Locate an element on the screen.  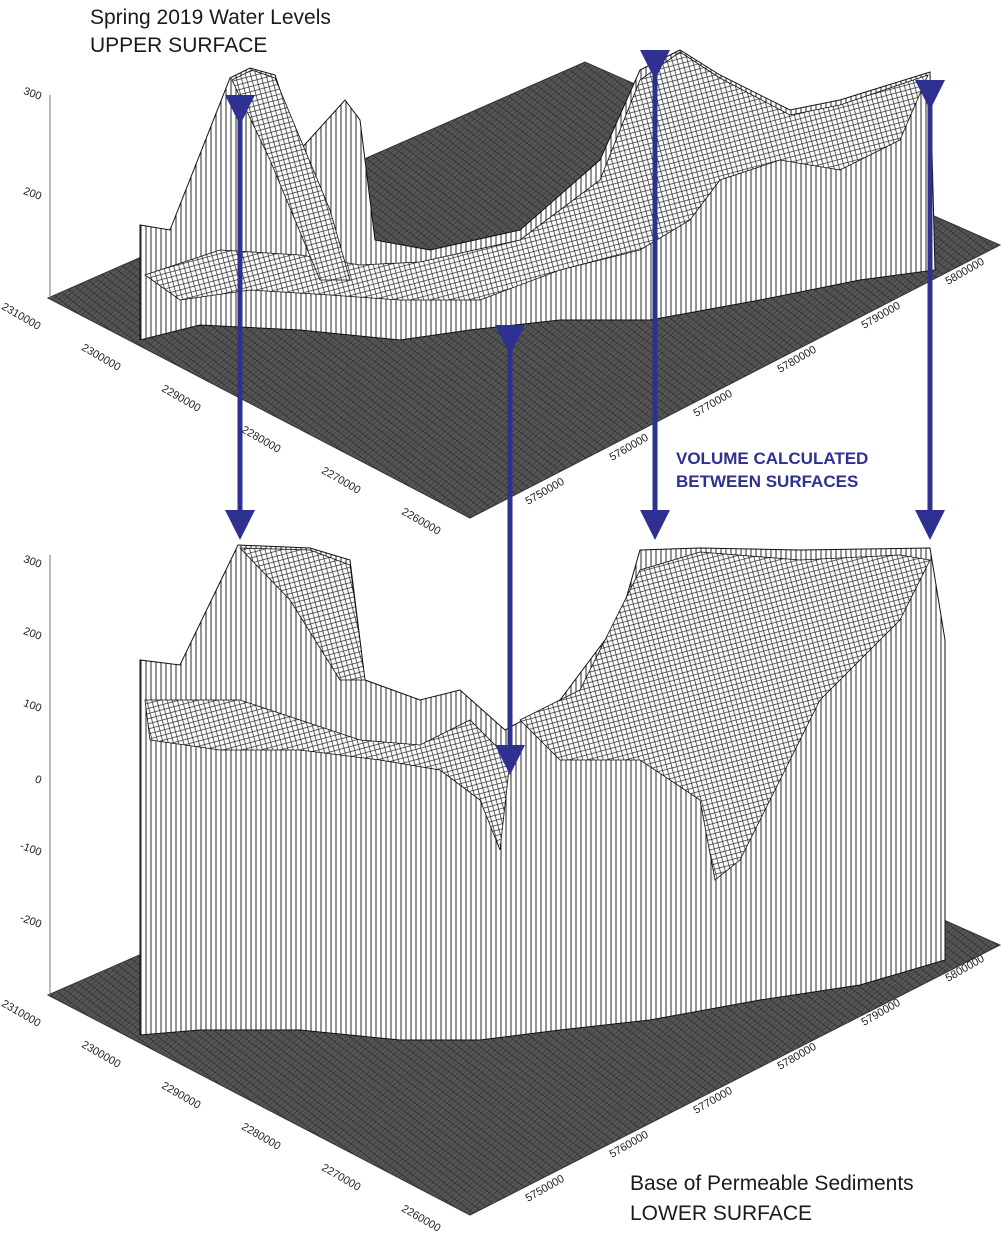
annotation: VOLUME CALCULATED is located at coordinates (772, 458).